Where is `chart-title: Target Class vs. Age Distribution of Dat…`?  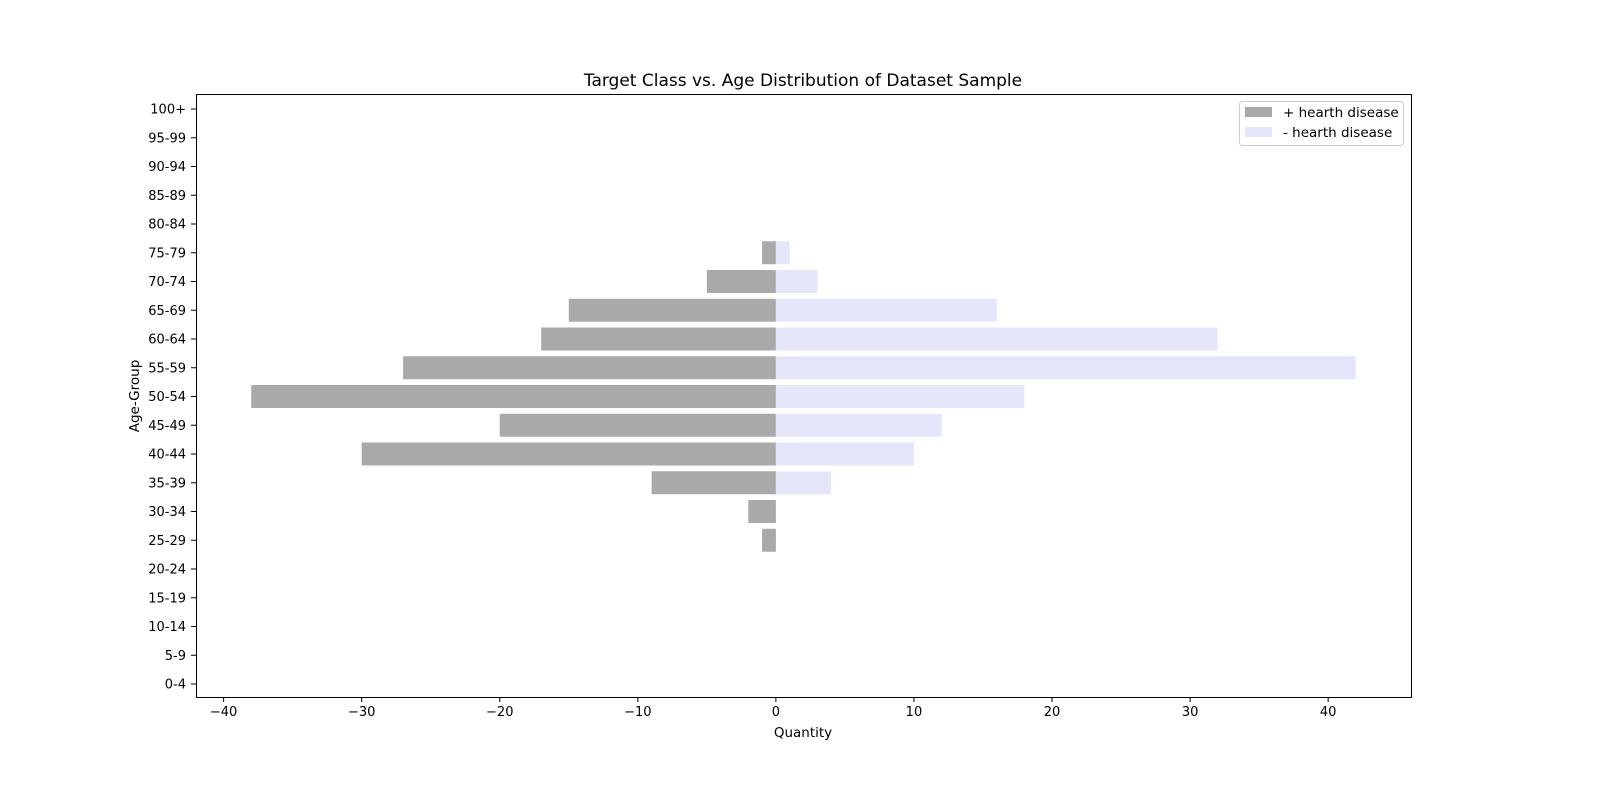
chart-title: Target Class vs. Age Distribution of Dat… is located at coordinates (802, 81).